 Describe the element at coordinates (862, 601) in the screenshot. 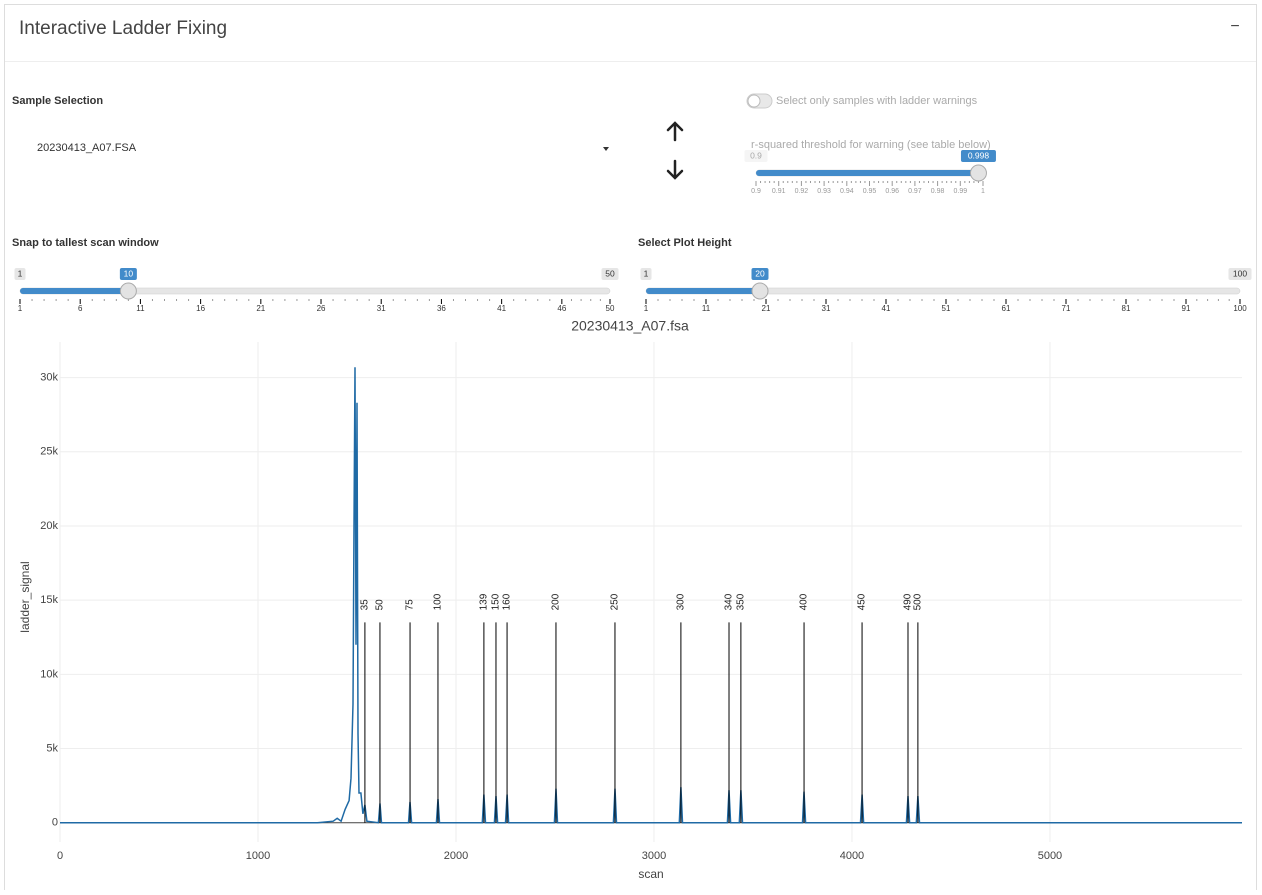

I see `ladder-label: 450` at that location.